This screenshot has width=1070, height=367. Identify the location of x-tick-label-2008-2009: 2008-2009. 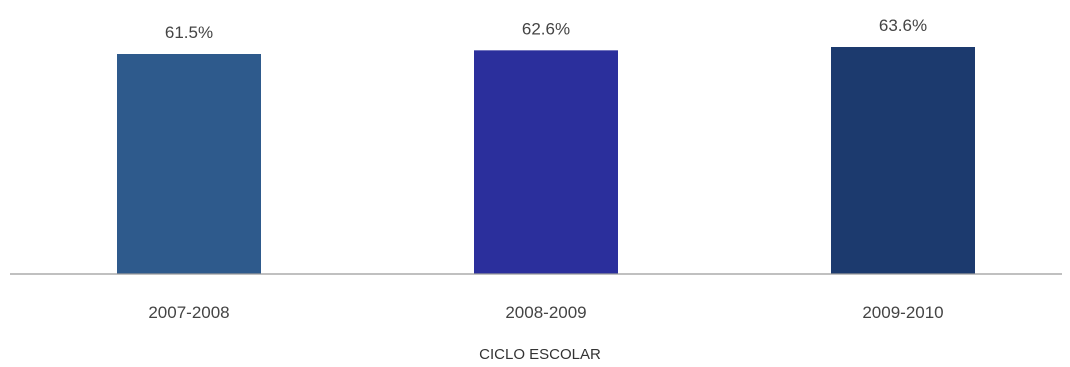
(545, 312).